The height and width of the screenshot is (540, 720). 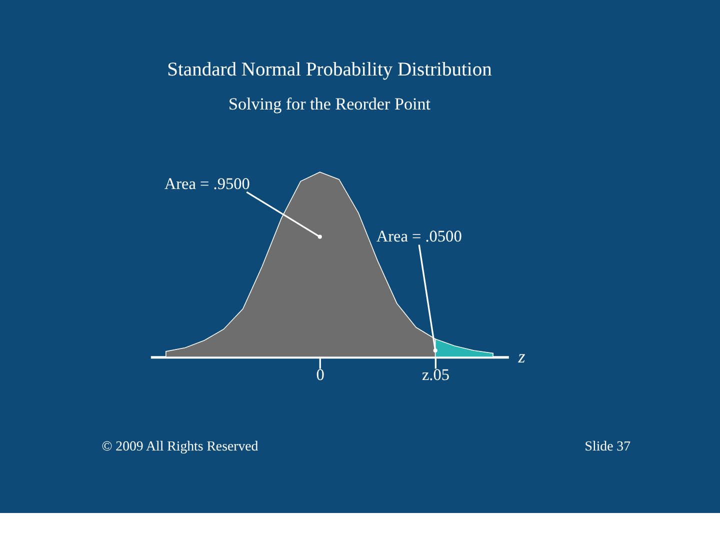 What do you see at coordinates (521, 356) in the screenshot?
I see `x-axis-title: z` at bounding box center [521, 356].